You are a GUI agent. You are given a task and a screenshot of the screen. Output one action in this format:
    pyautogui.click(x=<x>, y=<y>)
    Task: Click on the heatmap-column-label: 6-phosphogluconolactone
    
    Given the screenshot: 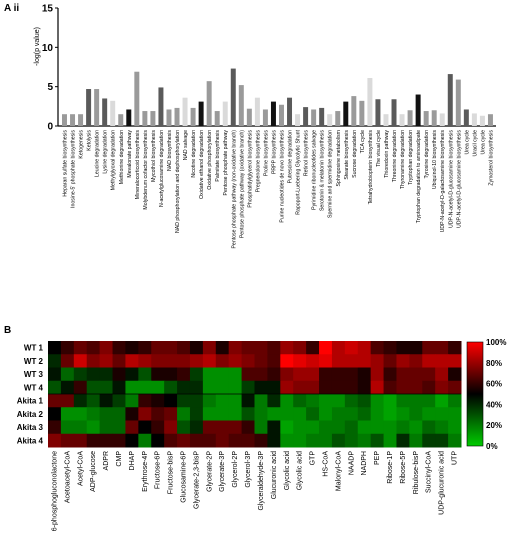 What is the action you would take?
    pyautogui.click(x=54, y=491)
    